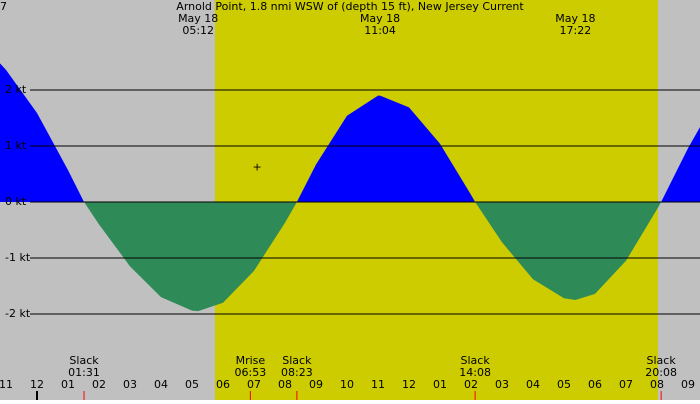 The width and height of the screenshot is (700, 404). I want to click on extreme-time: 17:22, so click(576, 30).